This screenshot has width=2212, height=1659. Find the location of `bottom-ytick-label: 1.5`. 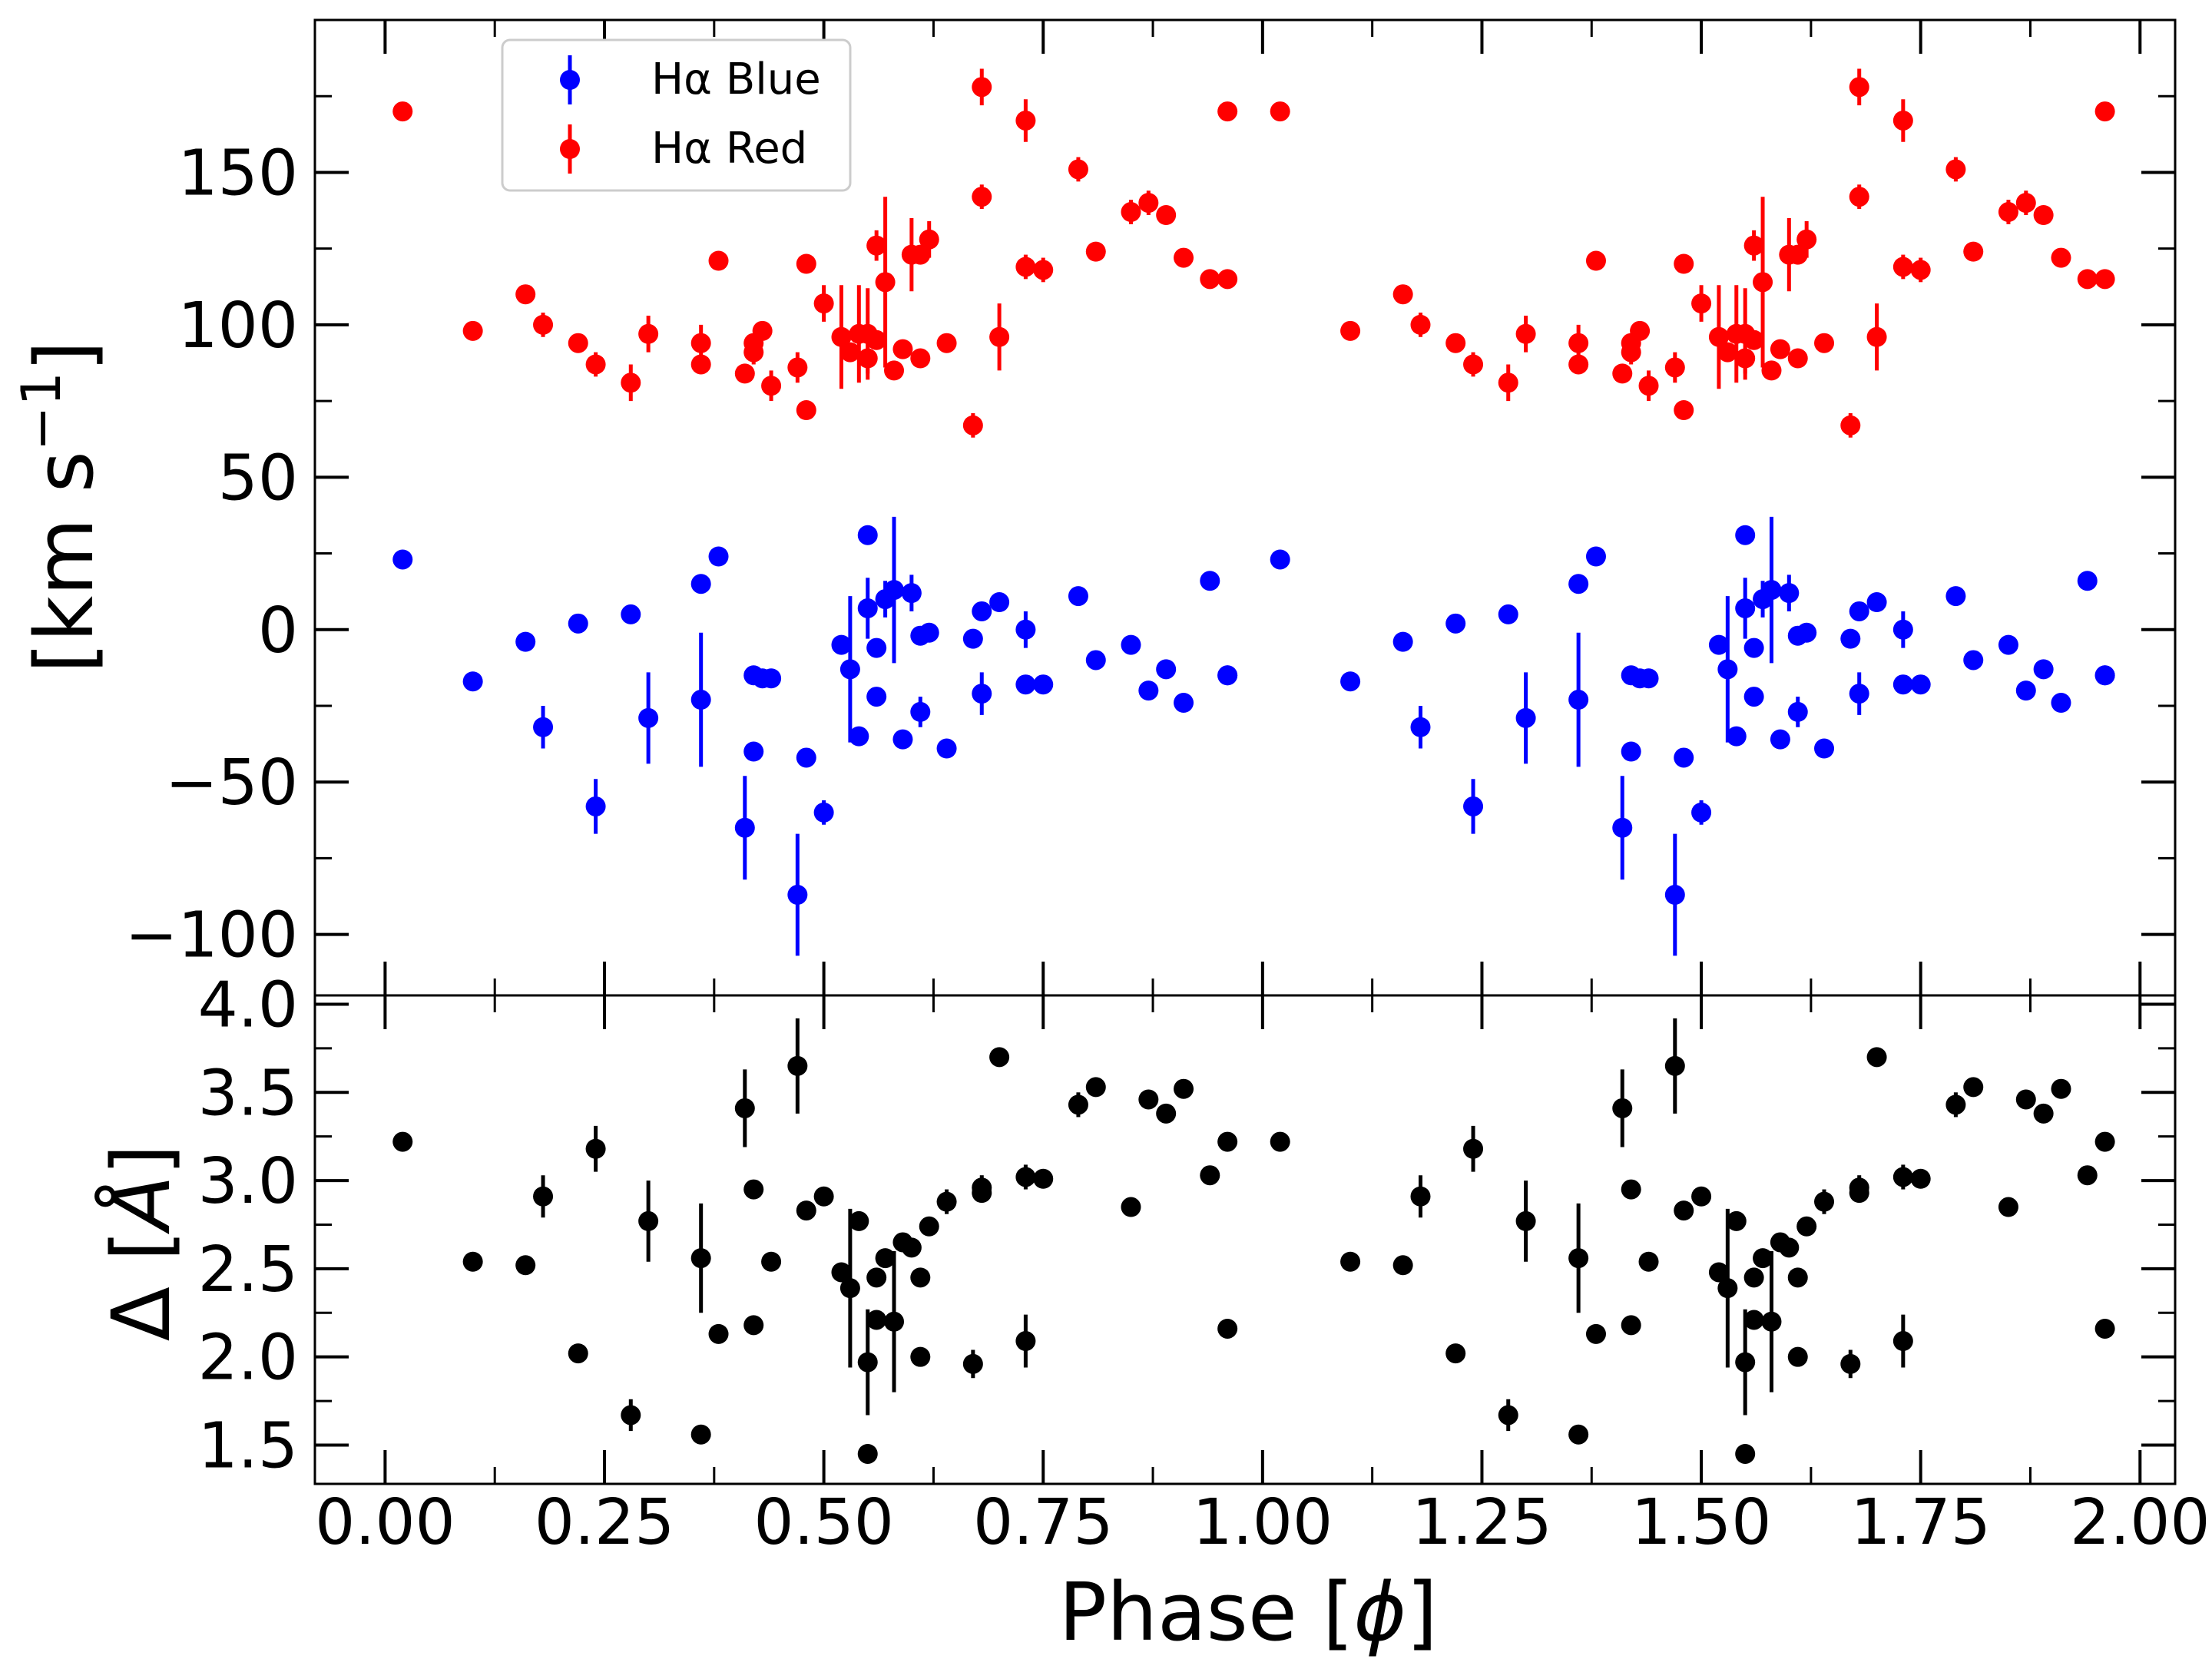

bottom-ytick-label: 1.5 is located at coordinates (248, 1445).